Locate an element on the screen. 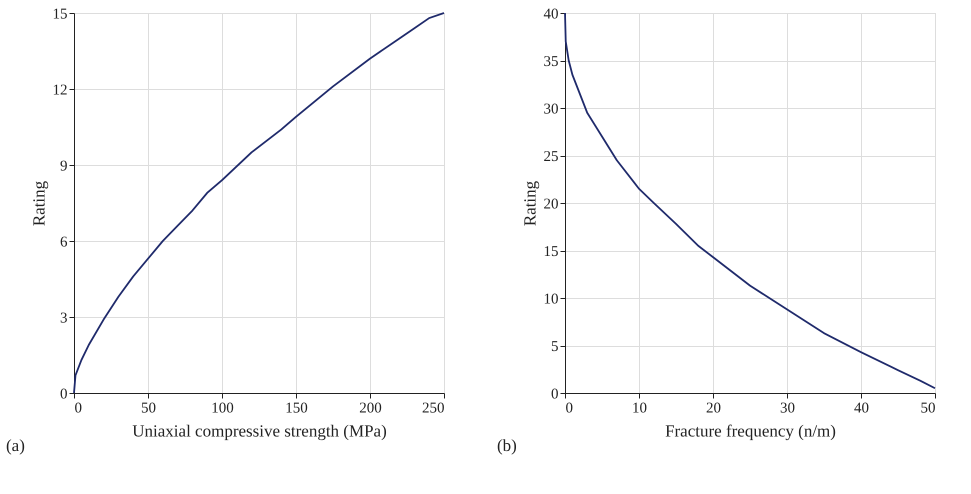  y-tick-label: 25 is located at coordinates (551, 157).